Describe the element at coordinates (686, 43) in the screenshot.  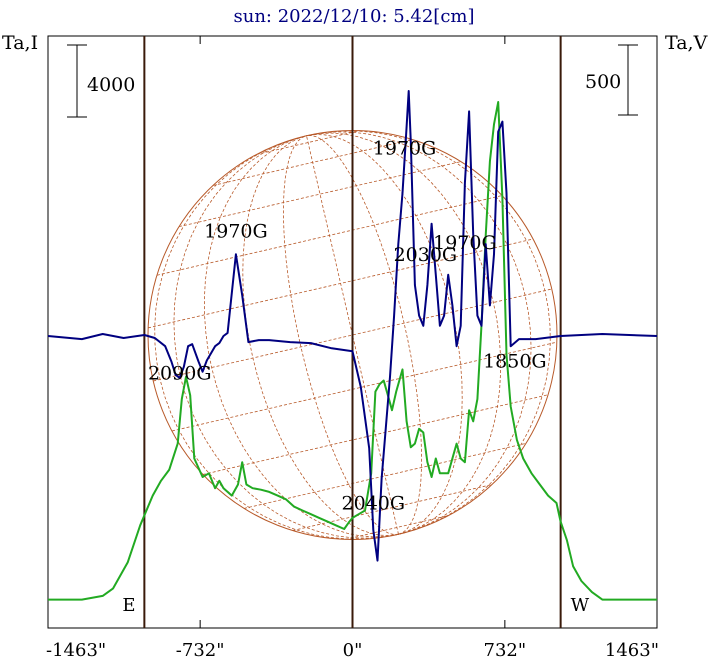
I see `right-axis-label: Ta,V` at that location.